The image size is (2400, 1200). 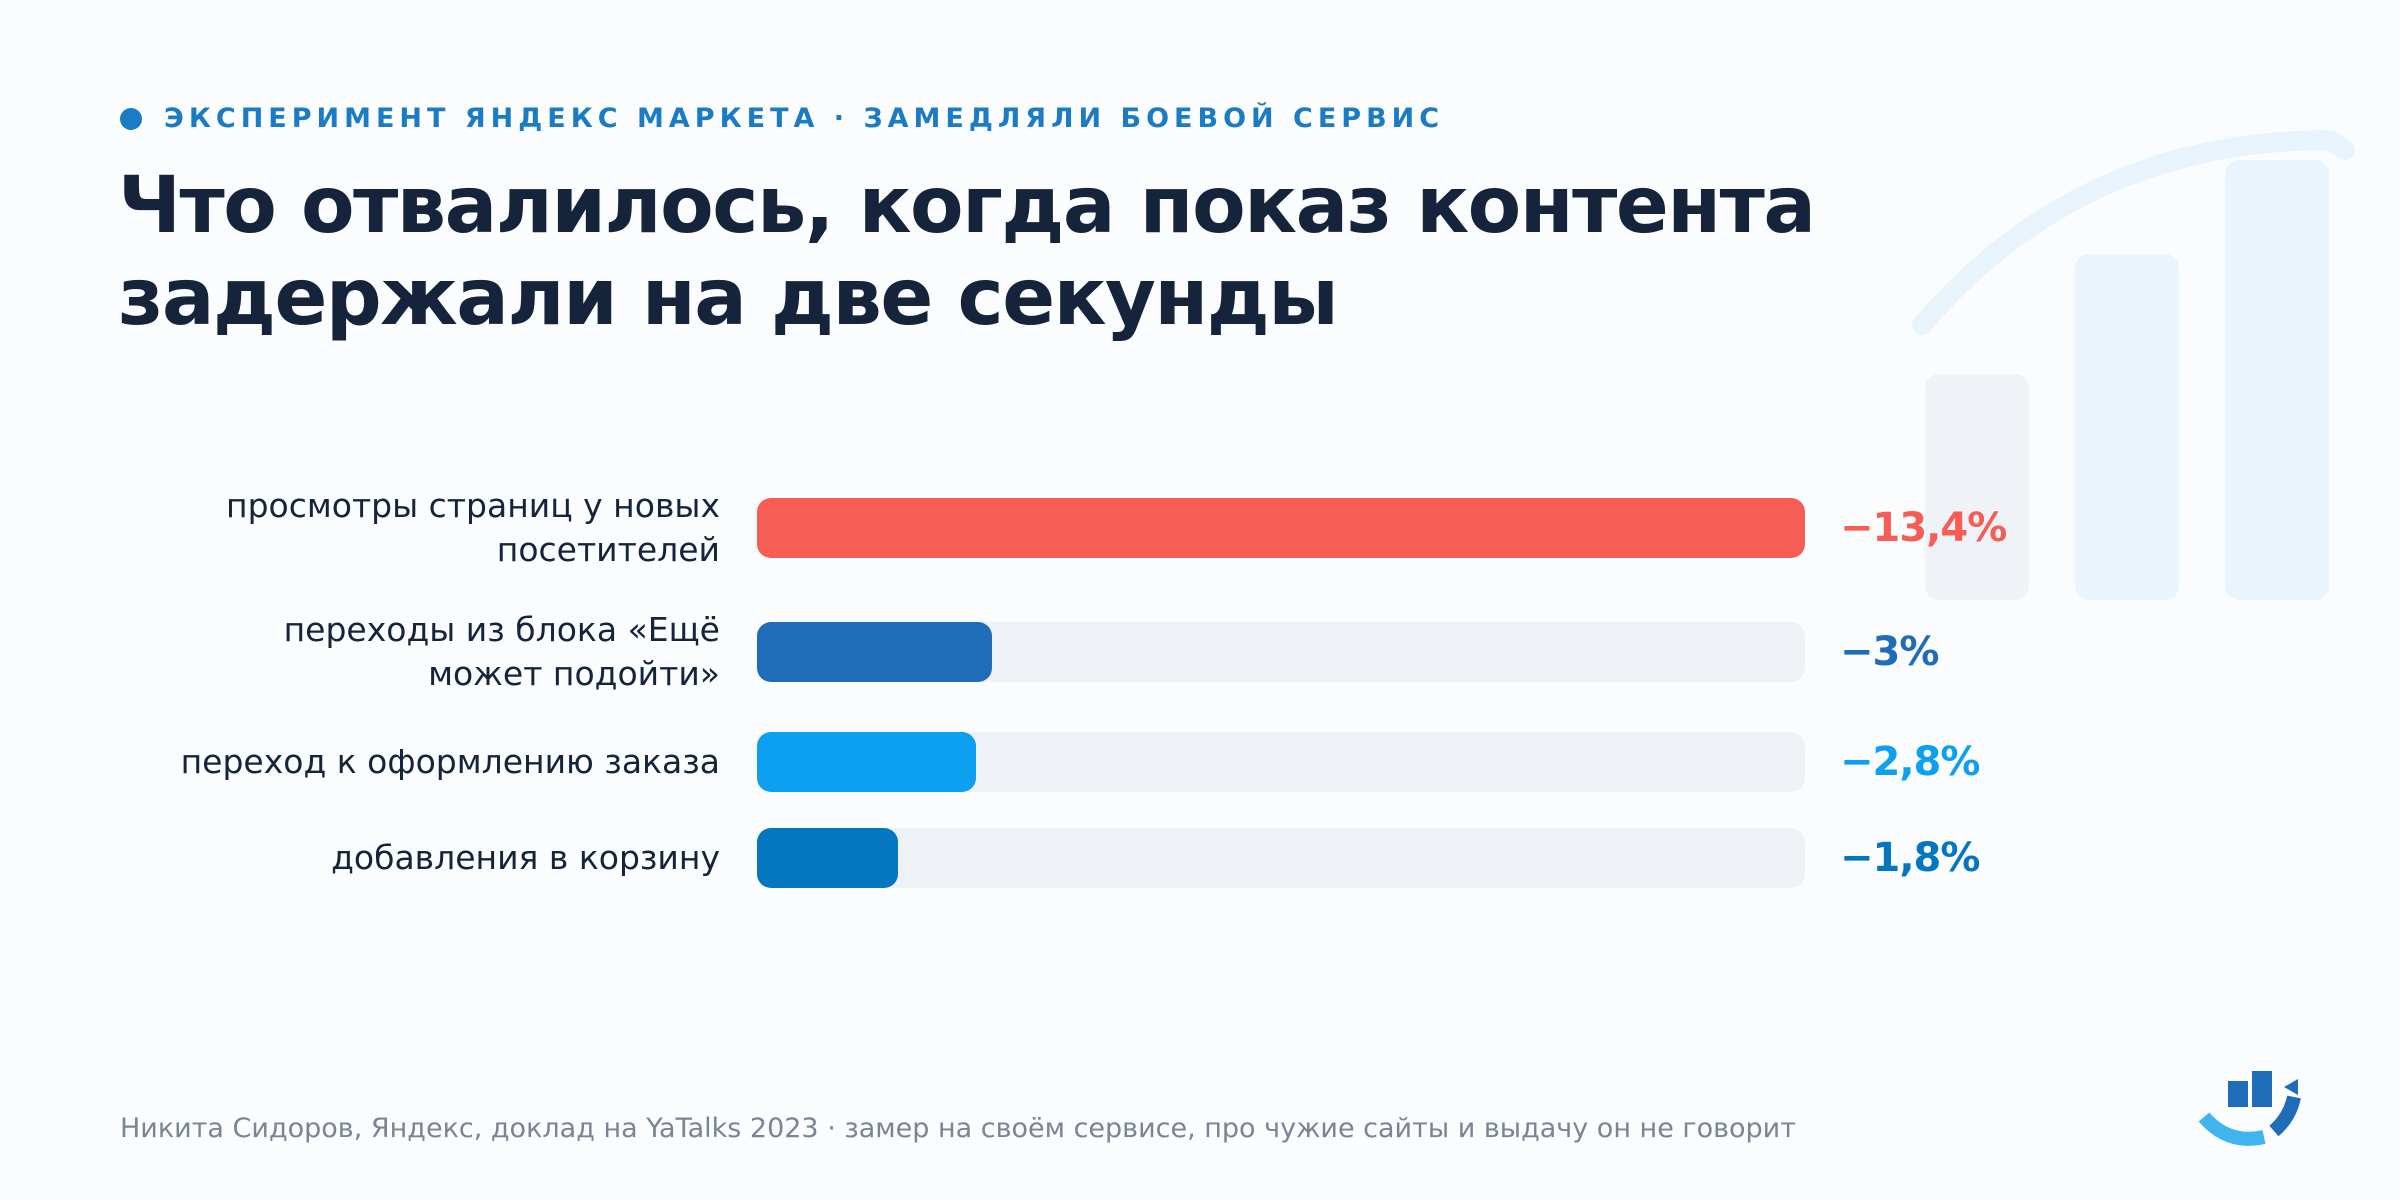 What do you see at coordinates (967, 206) in the screenshot?
I see `title-line-1: Что отвалилось, когда показ контента` at bounding box center [967, 206].